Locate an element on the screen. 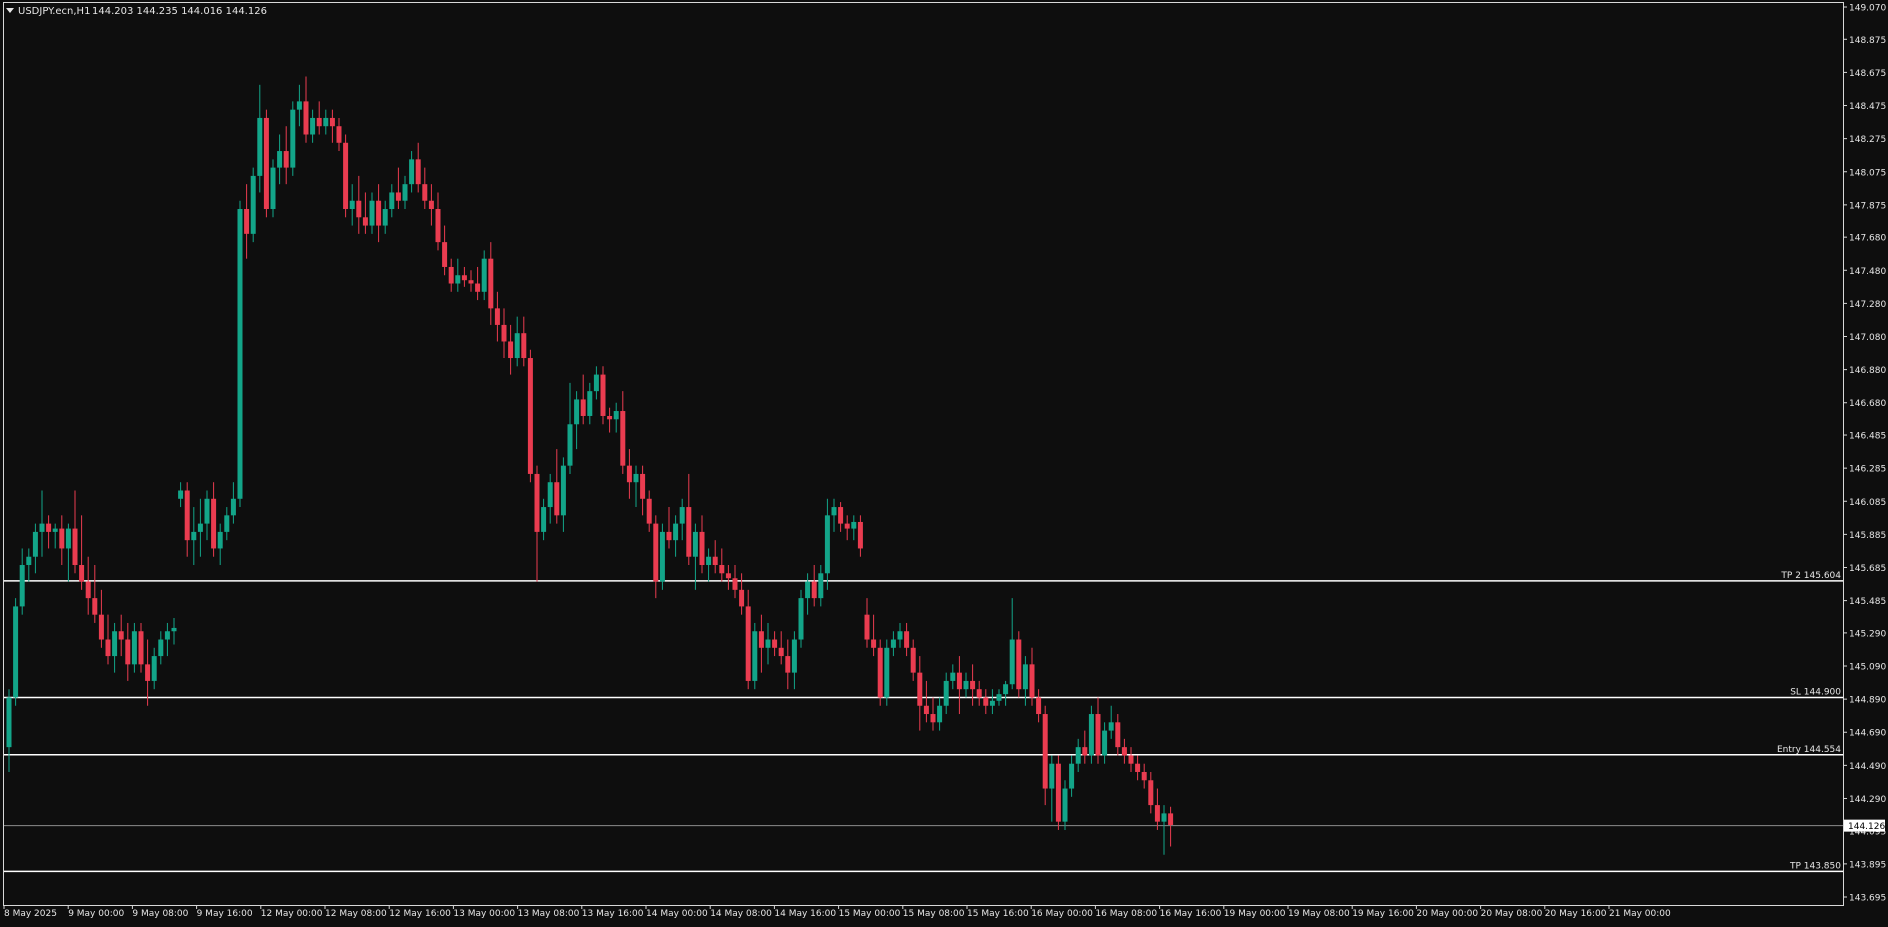  level-label: SL 144.900 is located at coordinates (1815, 692).